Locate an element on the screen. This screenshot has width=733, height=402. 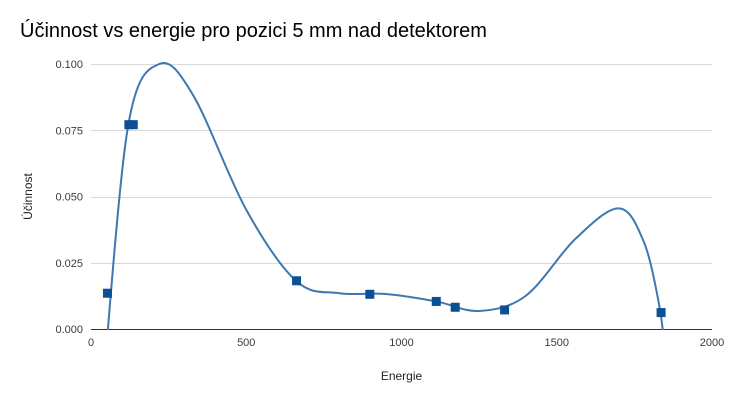
x-tick-label: 500 is located at coordinates (246, 343).